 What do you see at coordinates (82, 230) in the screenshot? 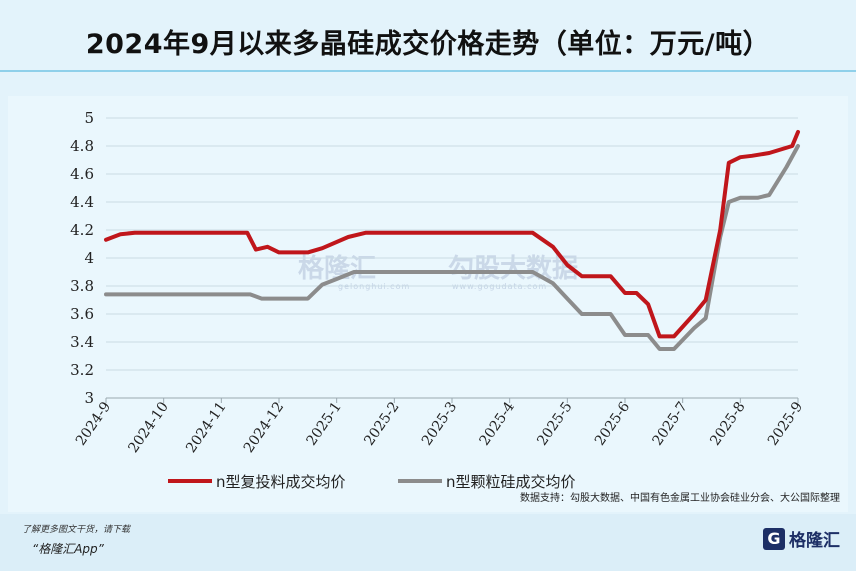
I see `y-tick-label: 4.2` at bounding box center [82, 230].